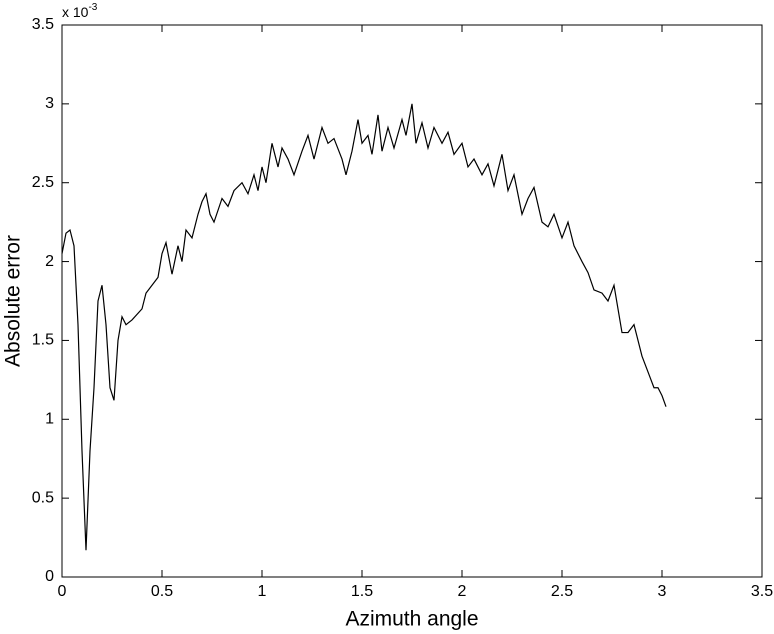 The height and width of the screenshot is (634, 774). Describe the element at coordinates (49, 103) in the screenshot. I see `y-tick-label: 3` at that location.